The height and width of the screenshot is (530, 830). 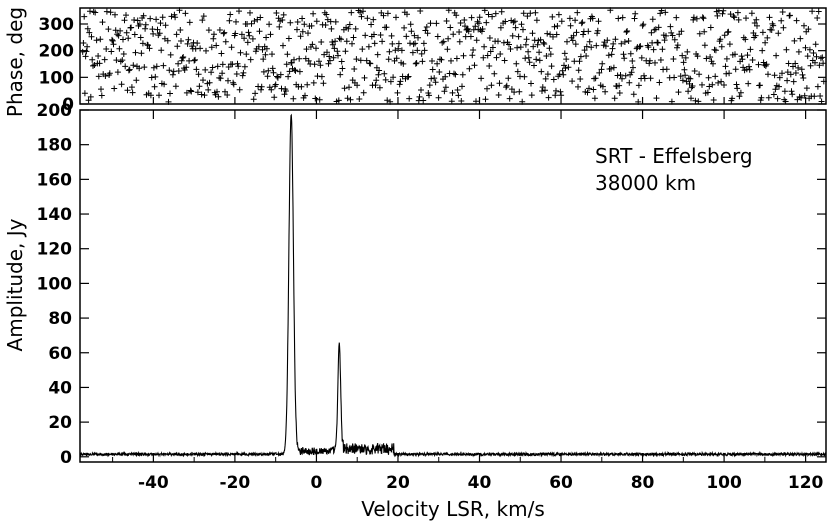 I want to click on amplitude-x-tick-label: 80, so click(x=643, y=483).